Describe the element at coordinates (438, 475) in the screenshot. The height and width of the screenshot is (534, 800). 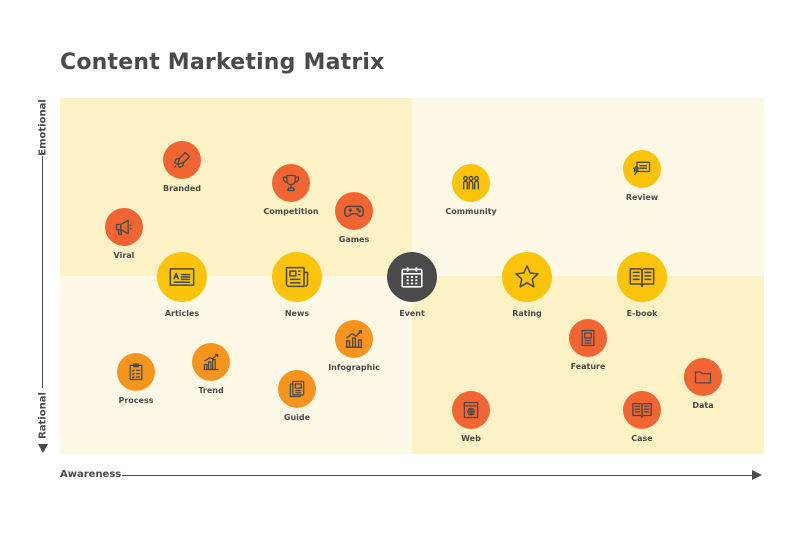
I see `x-axis-line` at that location.